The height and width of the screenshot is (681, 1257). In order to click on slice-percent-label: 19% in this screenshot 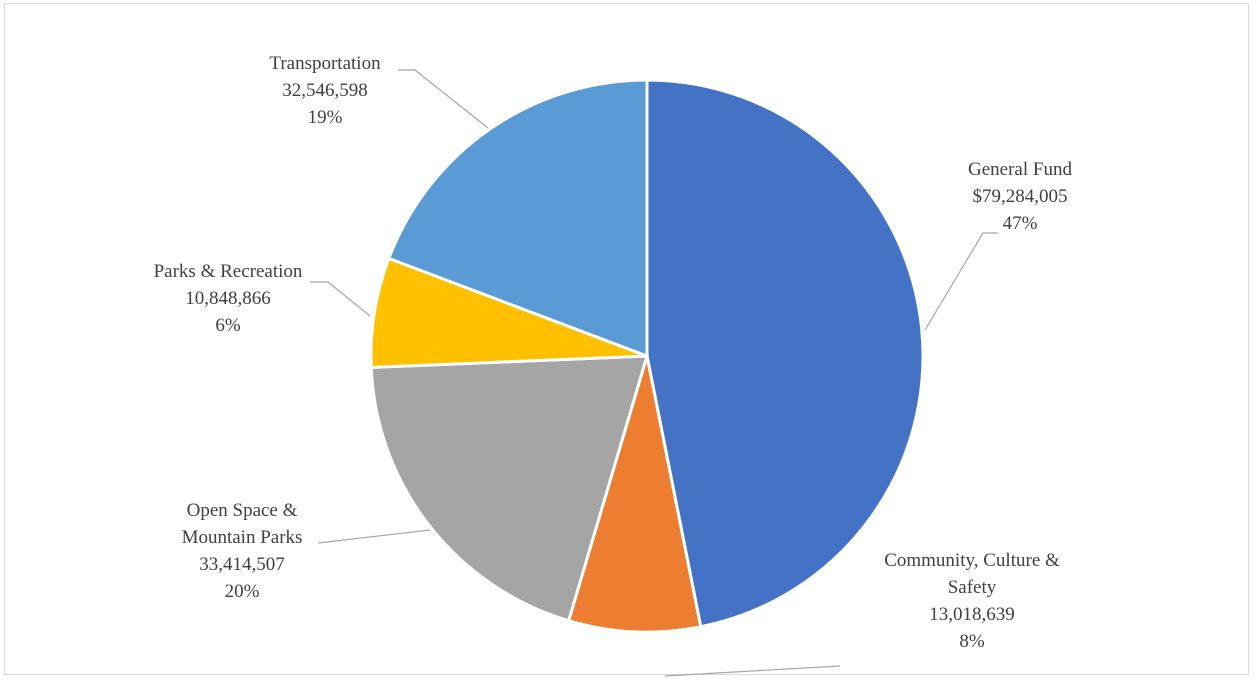, I will do `click(325, 117)`.